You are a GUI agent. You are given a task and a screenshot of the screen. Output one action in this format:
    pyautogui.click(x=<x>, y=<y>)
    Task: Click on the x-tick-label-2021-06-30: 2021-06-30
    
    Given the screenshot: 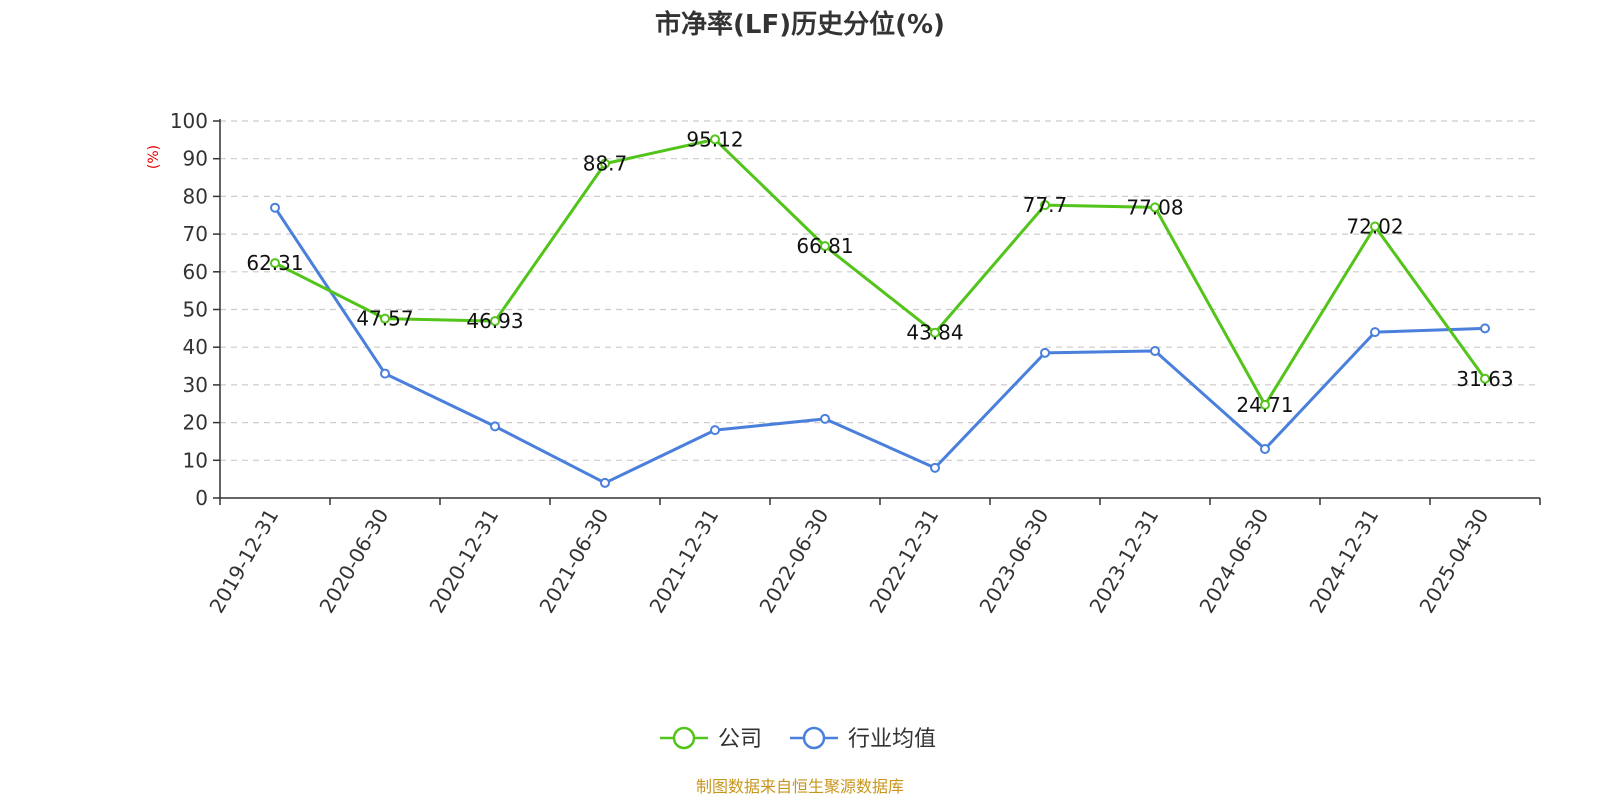 What is the action you would take?
    pyautogui.click(x=573, y=561)
    